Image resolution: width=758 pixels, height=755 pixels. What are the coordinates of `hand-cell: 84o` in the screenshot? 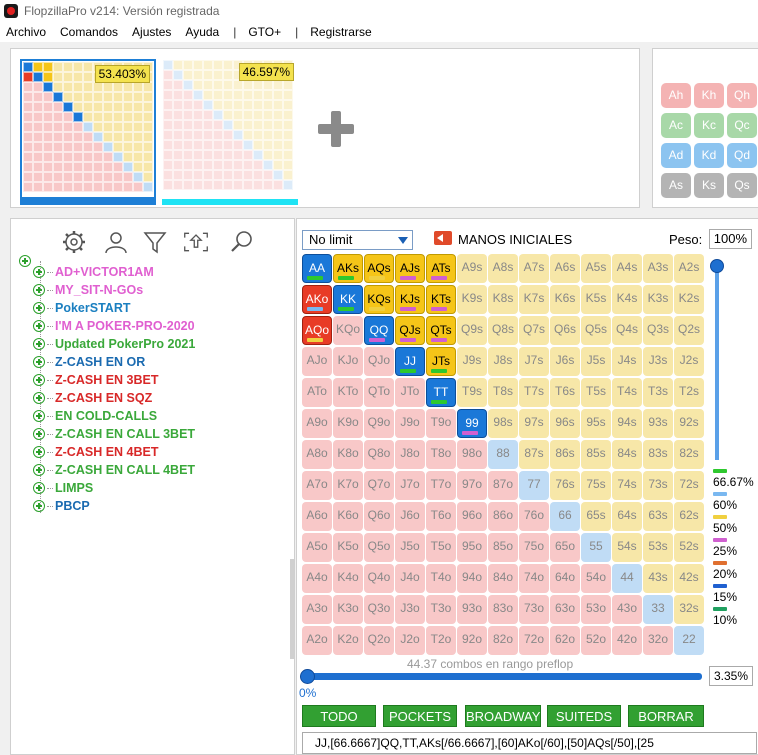 It's located at (503, 578).